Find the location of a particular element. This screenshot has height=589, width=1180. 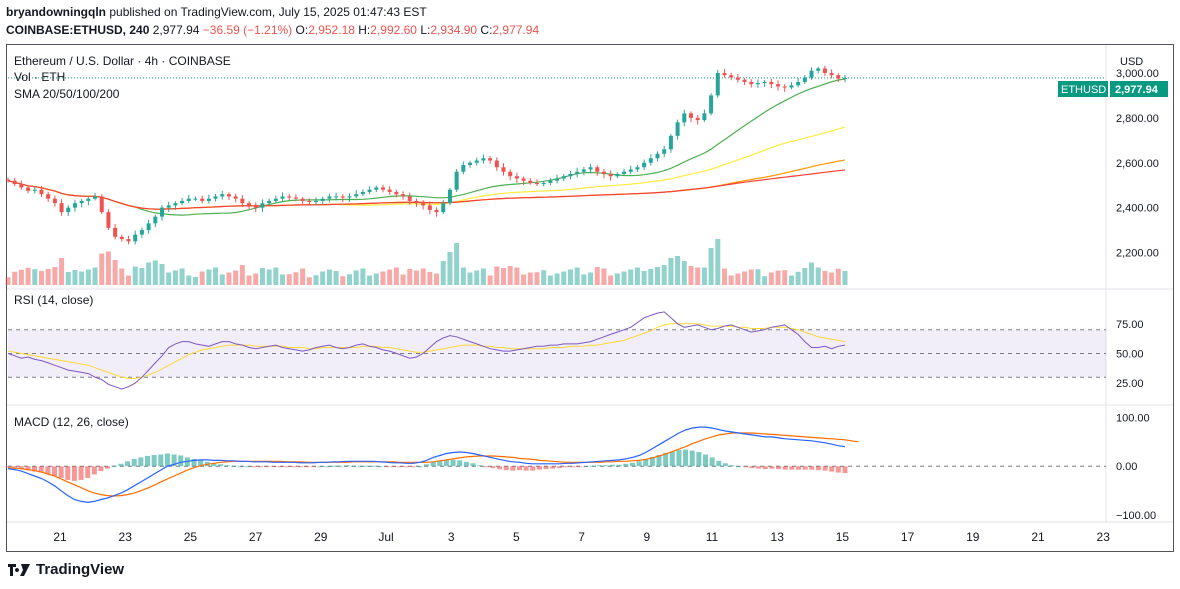

author: bryandowningqln is located at coordinates (56, 12).